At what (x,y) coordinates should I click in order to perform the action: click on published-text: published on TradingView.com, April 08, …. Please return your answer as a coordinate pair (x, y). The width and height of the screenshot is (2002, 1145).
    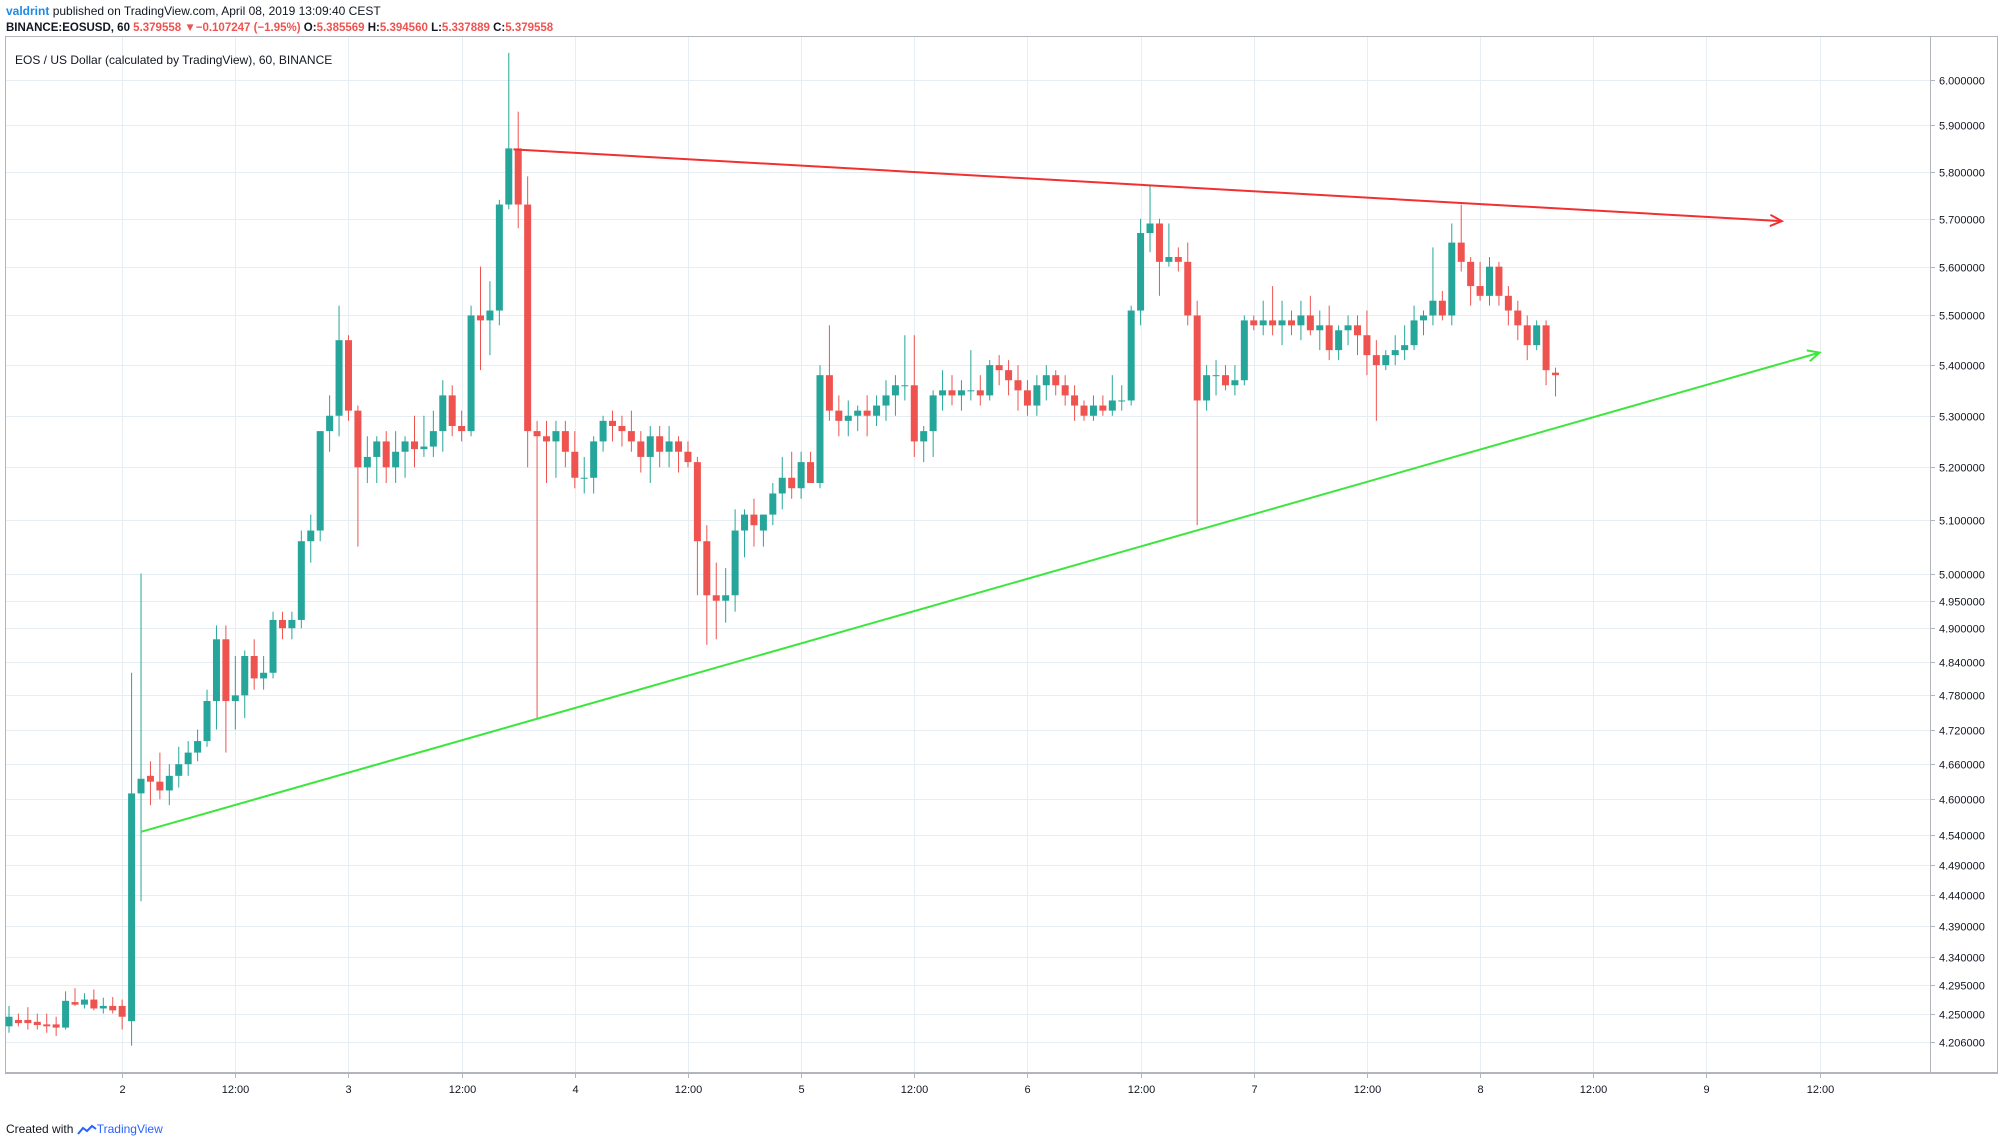
    Looking at the image, I should click on (216, 11).